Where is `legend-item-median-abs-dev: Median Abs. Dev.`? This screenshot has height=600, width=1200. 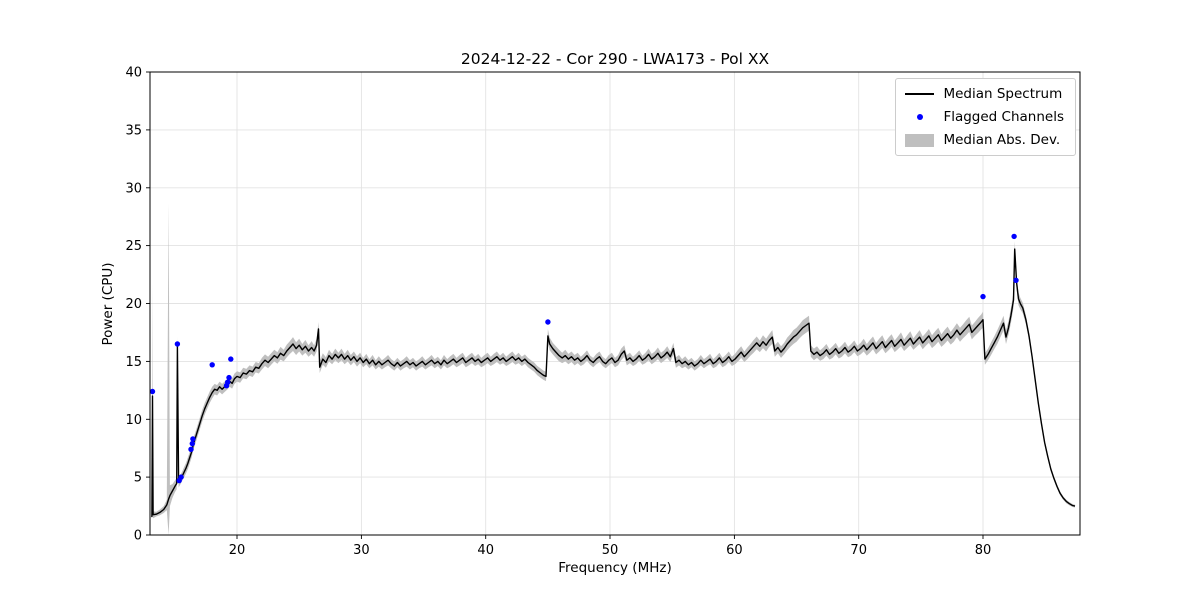 legend-item-median-abs-dev: Median Abs. Dev. is located at coordinates (984, 140).